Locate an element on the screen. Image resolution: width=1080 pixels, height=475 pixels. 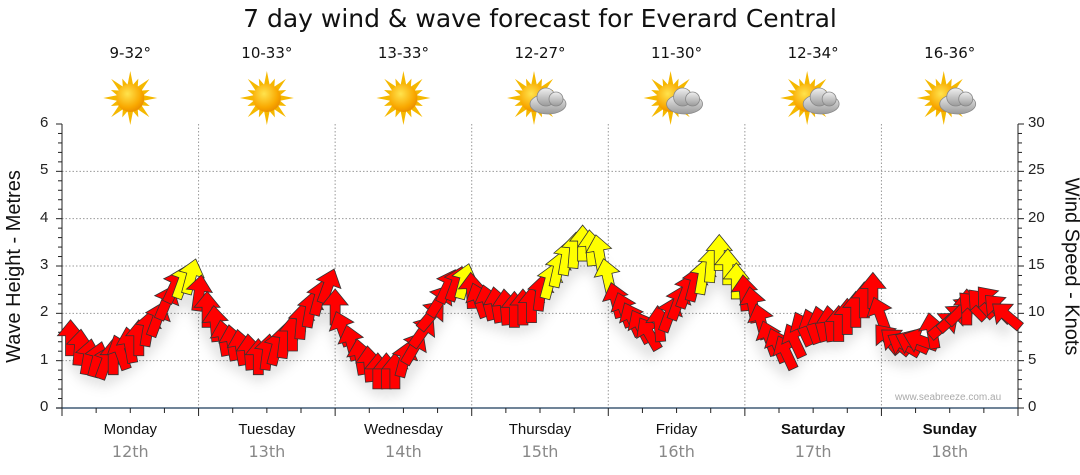
day-date-label: 13th is located at coordinates (267, 451).